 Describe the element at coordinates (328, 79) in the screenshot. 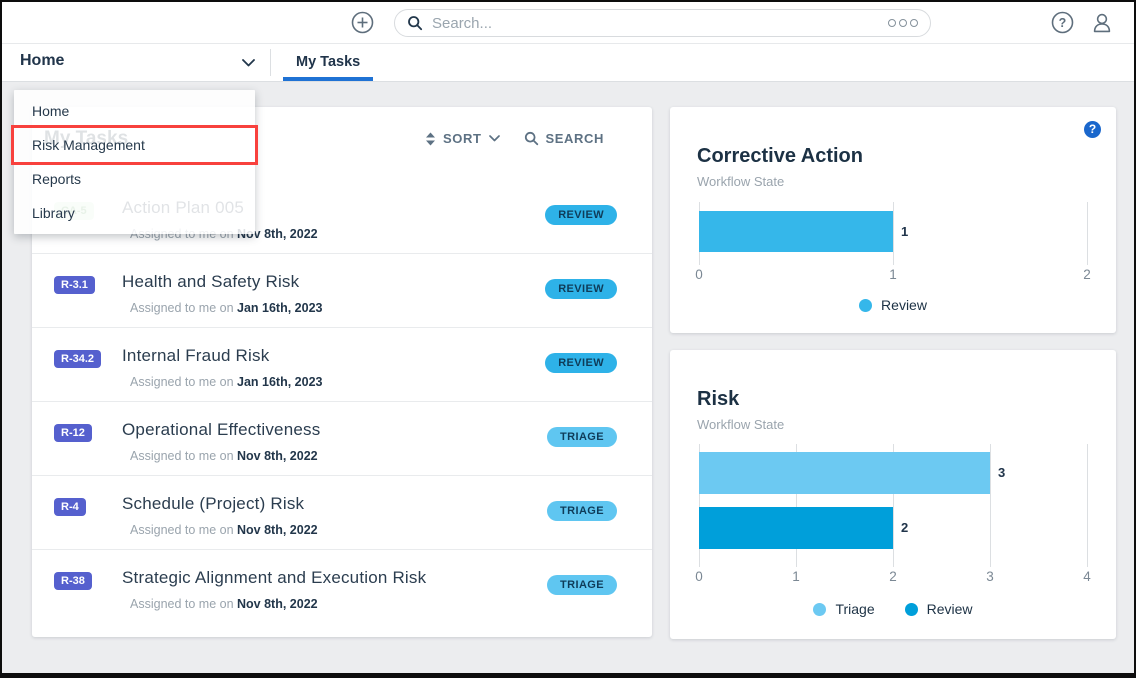

I see `active-tab-indicator` at that location.